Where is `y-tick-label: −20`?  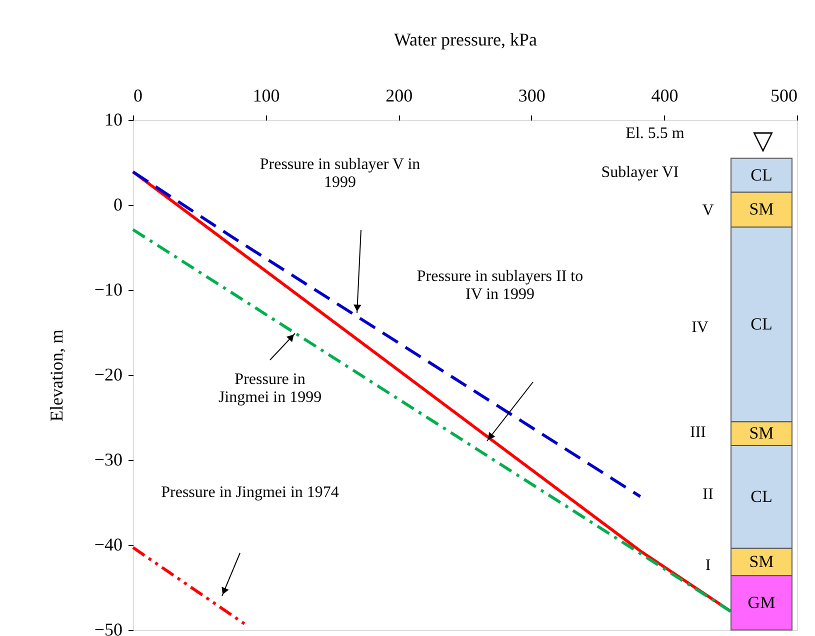 y-tick-label: −20 is located at coordinates (108, 374).